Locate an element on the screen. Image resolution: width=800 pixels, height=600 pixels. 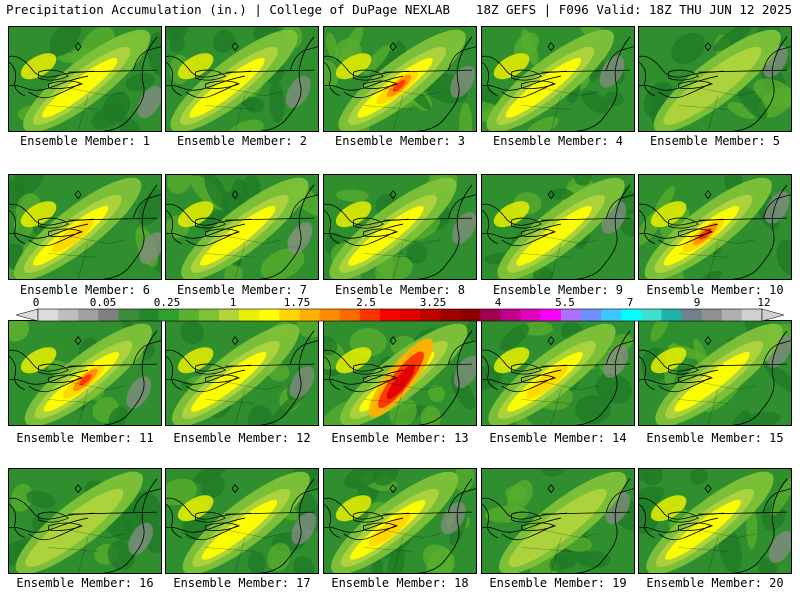
colorbar-tick-label: 1.75 is located at coordinates (297, 302).